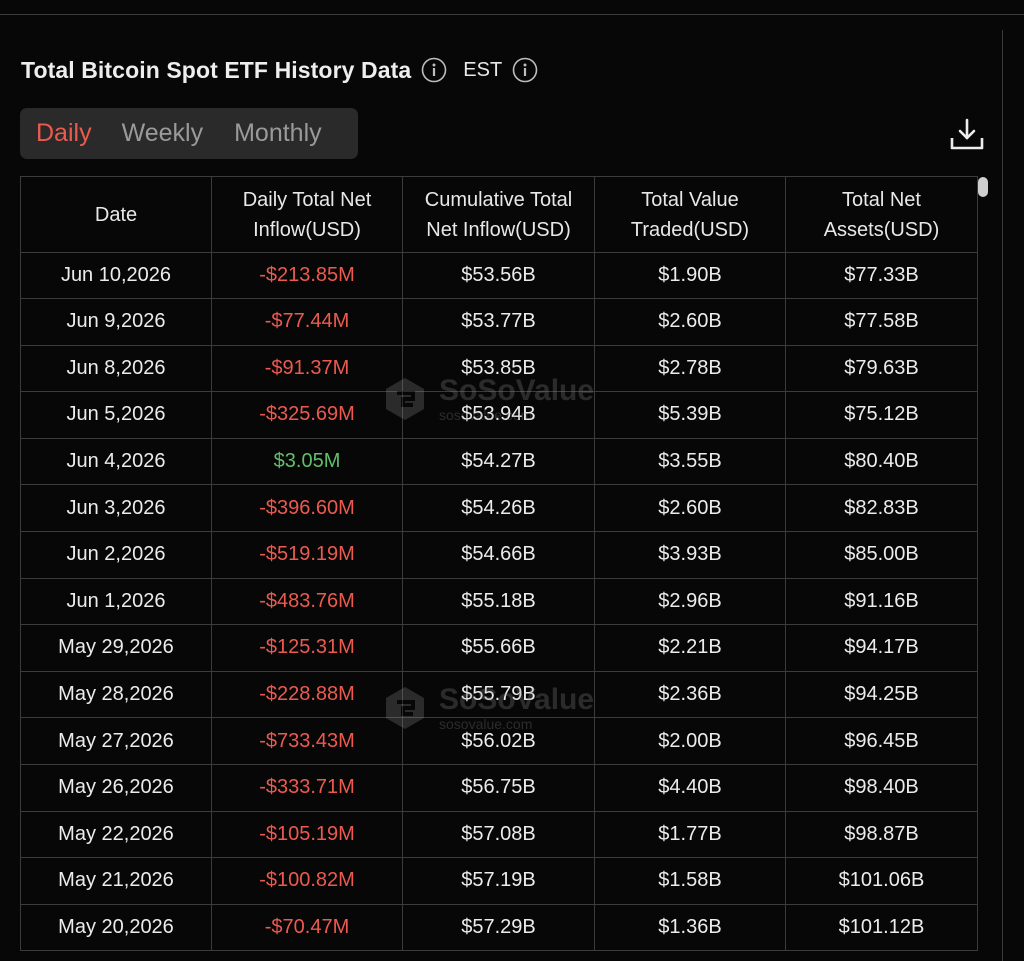  What do you see at coordinates (690, 554) in the screenshot?
I see `cell-total-value-traded: $3.93B` at bounding box center [690, 554].